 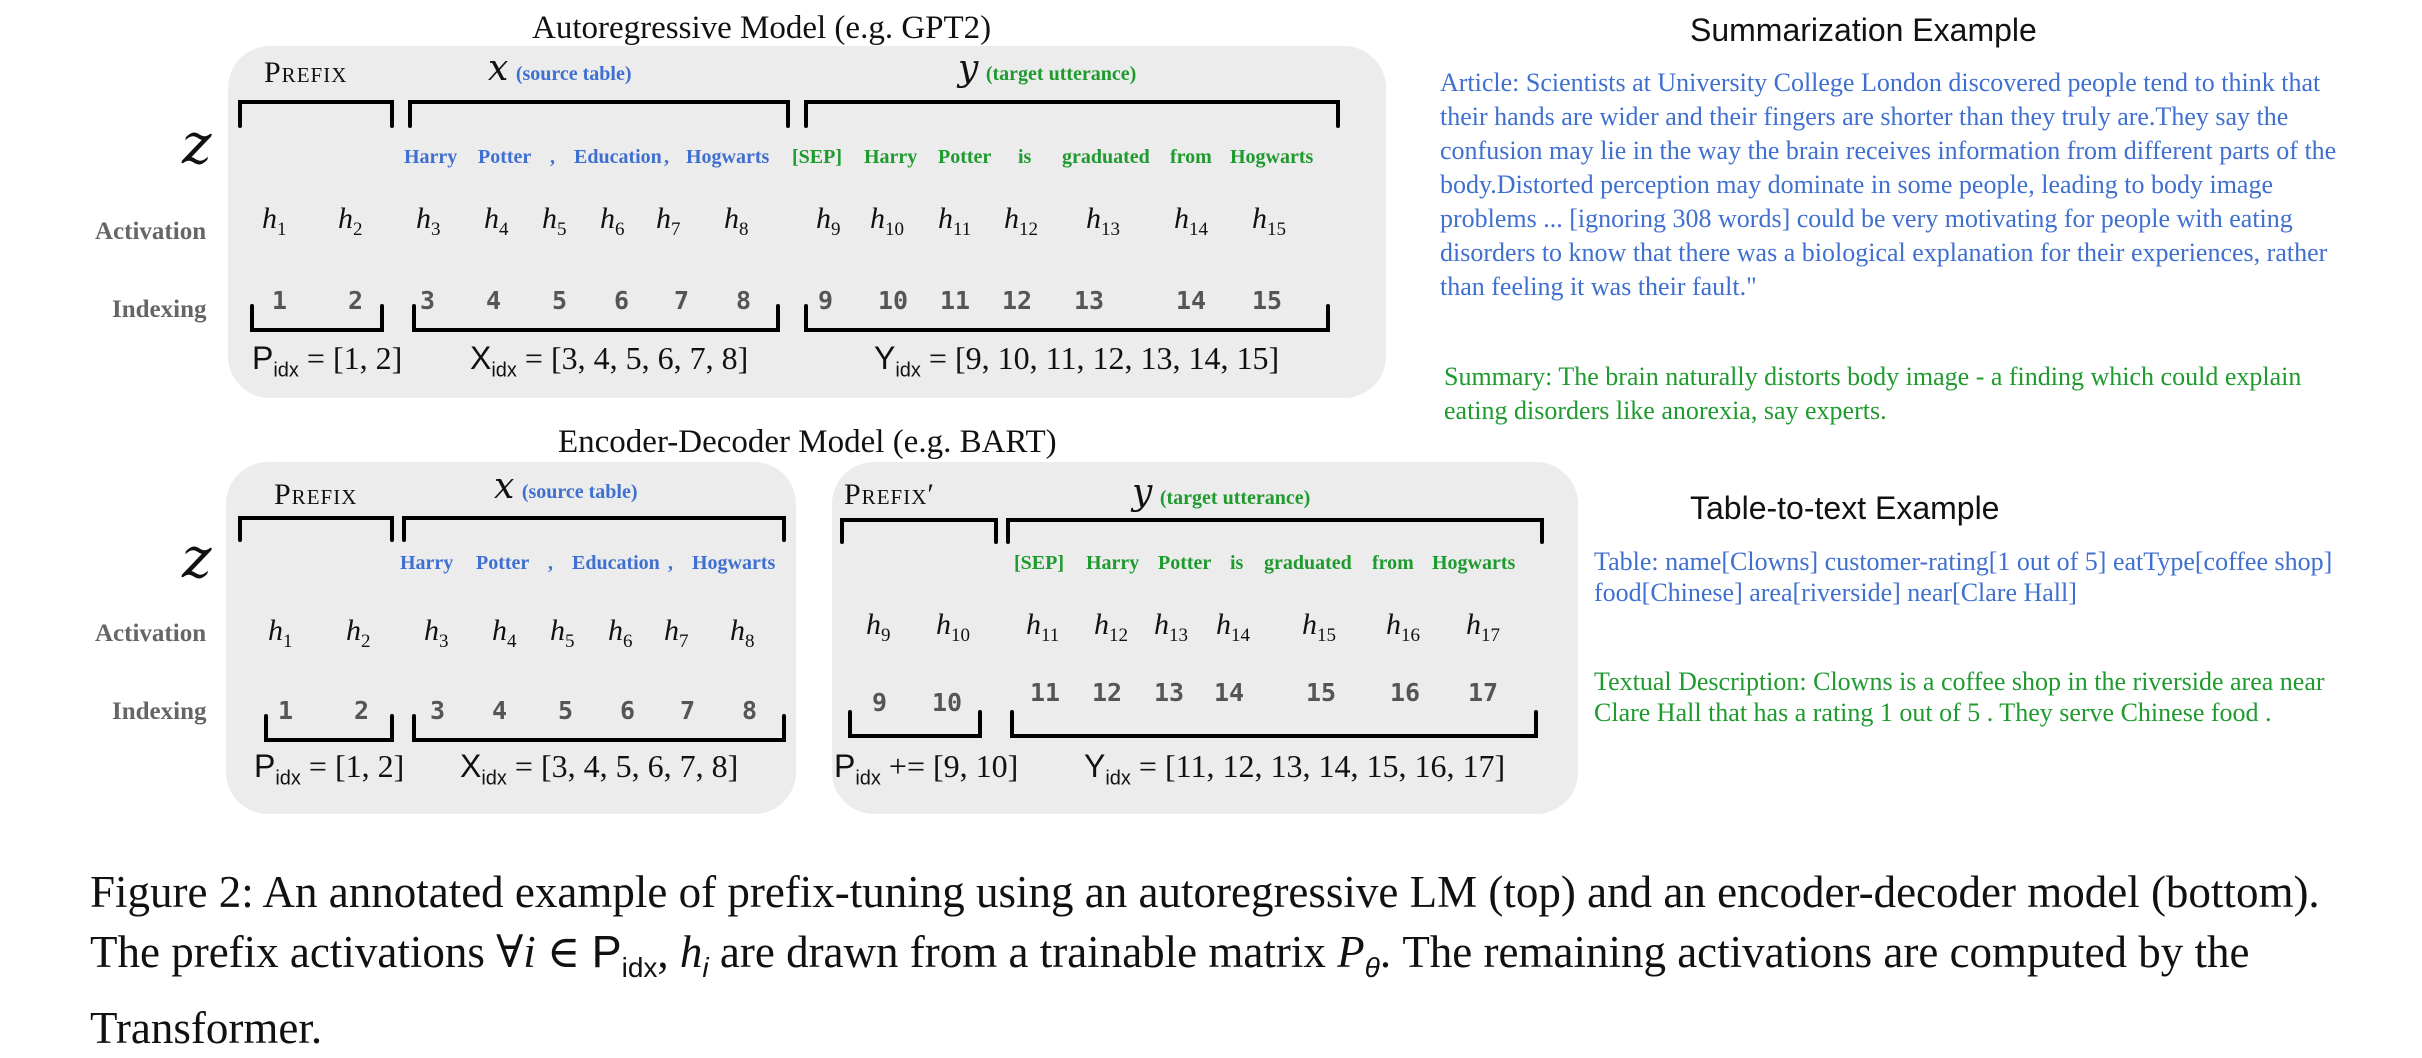 I want to click on top-index: 3, so click(x=428, y=300).